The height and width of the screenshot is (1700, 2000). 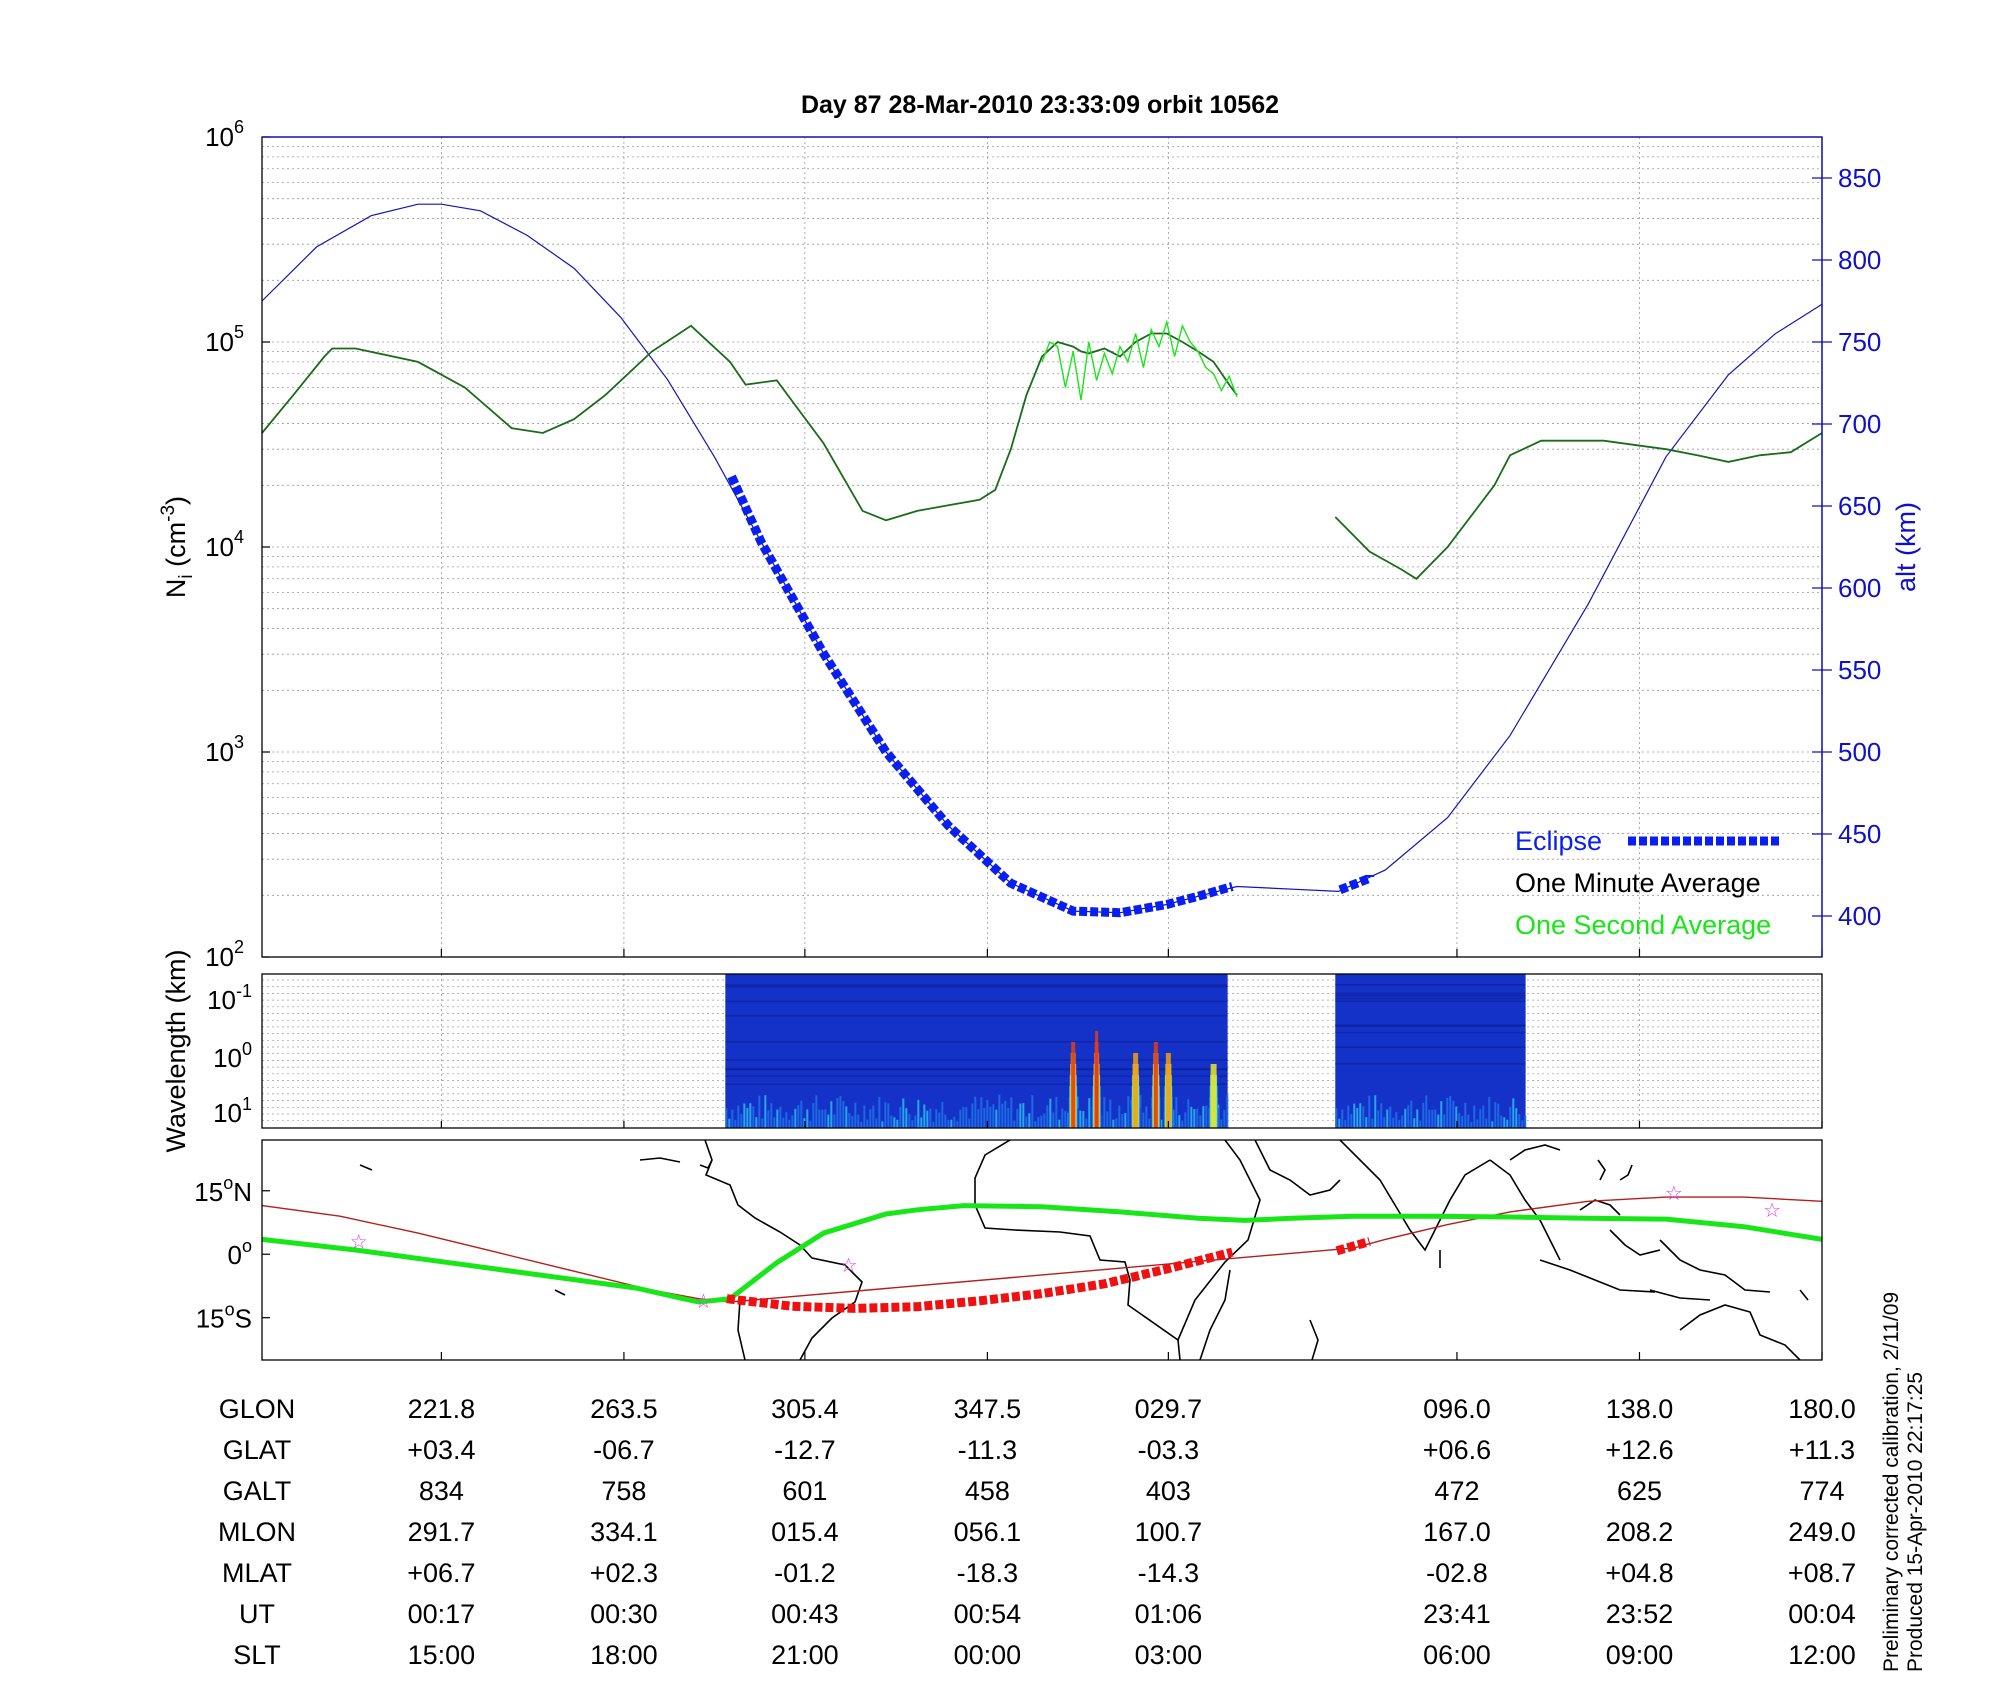 What do you see at coordinates (804, 1491) in the screenshot?
I see `table-cell: 601` at bounding box center [804, 1491].